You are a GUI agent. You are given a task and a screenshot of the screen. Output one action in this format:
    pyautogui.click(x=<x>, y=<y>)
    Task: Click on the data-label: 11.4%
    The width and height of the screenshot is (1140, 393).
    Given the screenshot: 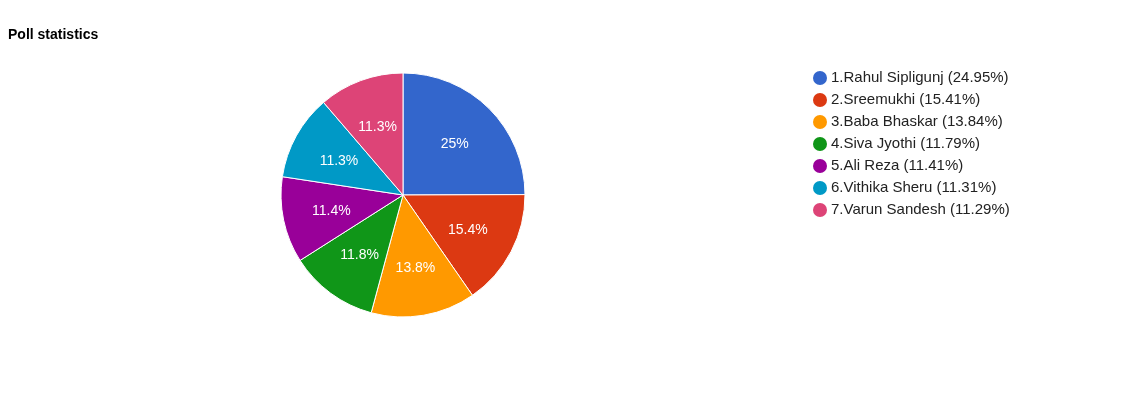 What is the action you would take?
    pyautogui.click(x=331, y=210)
    